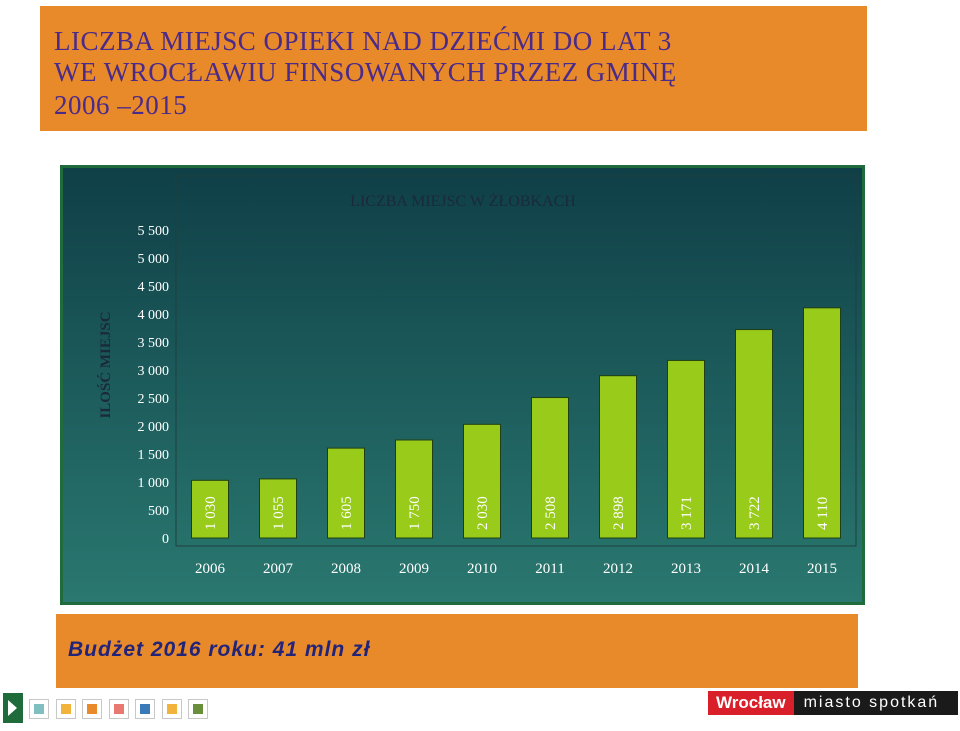 The height and width of the screenshot is (731, 960). What do you see at coordinates (211, 513) in the screenshot?
I see `bar-value-label: 1 030` at bounding box center [211, 513].